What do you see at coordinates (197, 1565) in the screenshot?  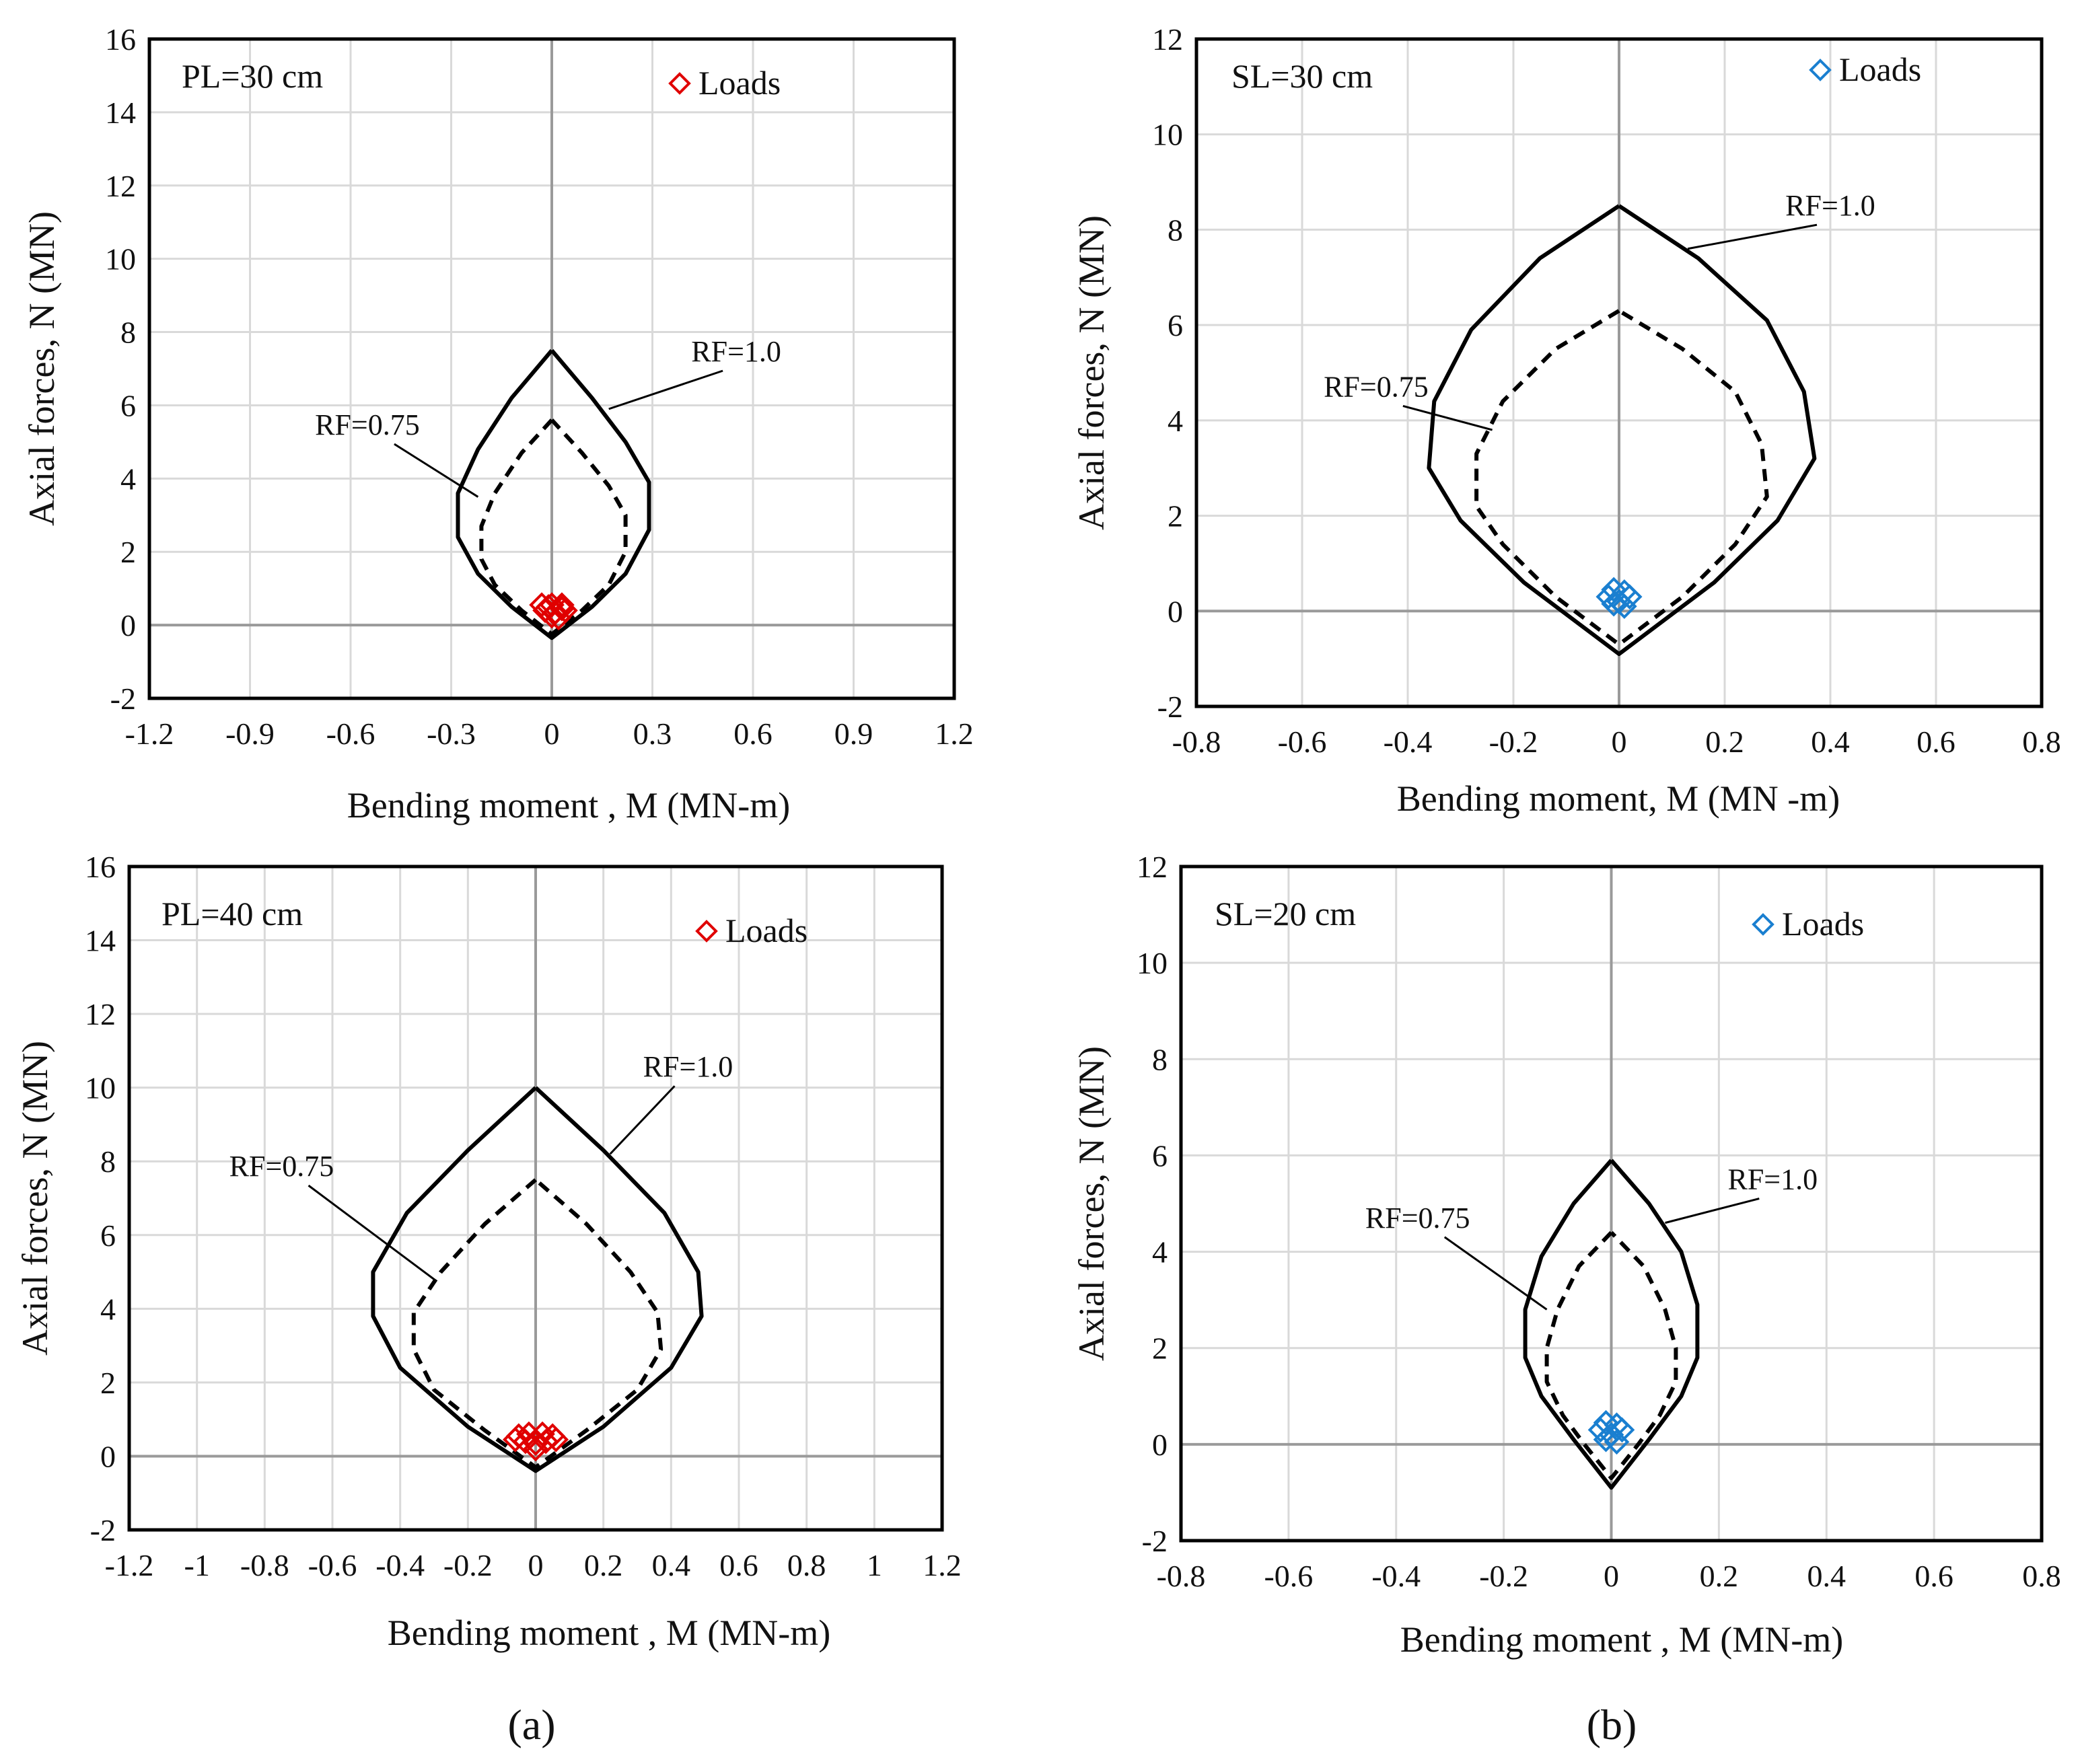 I see `x-tick-label: -1` at bounding box center [197, 1565].